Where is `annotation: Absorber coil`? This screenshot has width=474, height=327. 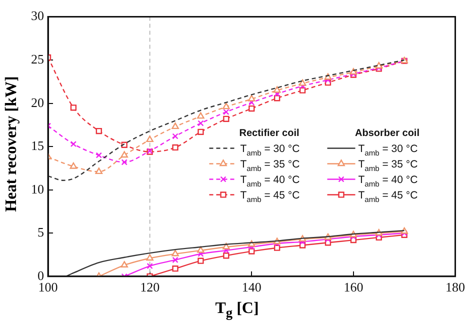
annotation: Absorber coil is located at coordinates (387, 134).